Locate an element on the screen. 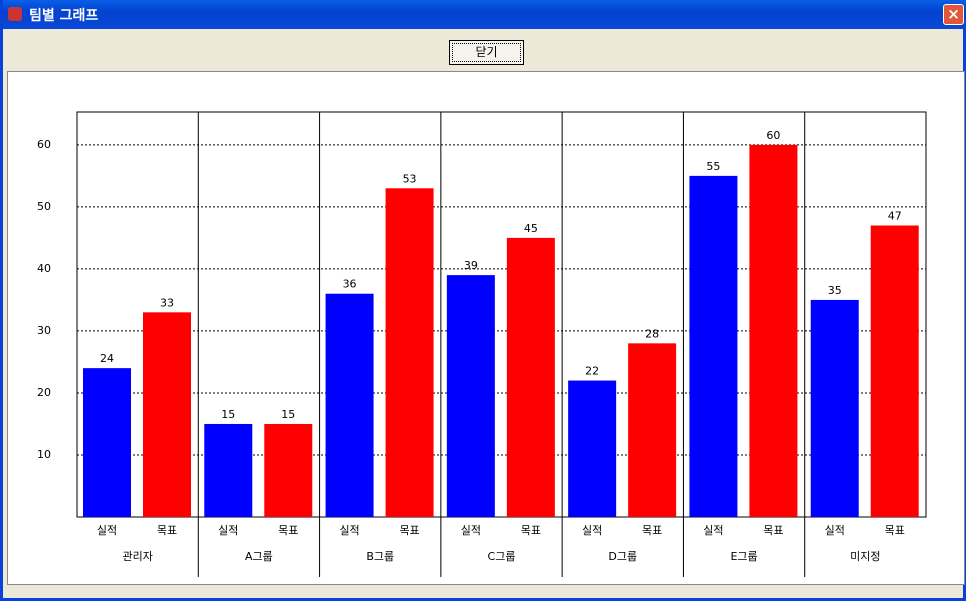  value-label: 35 is located at coordinates (835, 290).